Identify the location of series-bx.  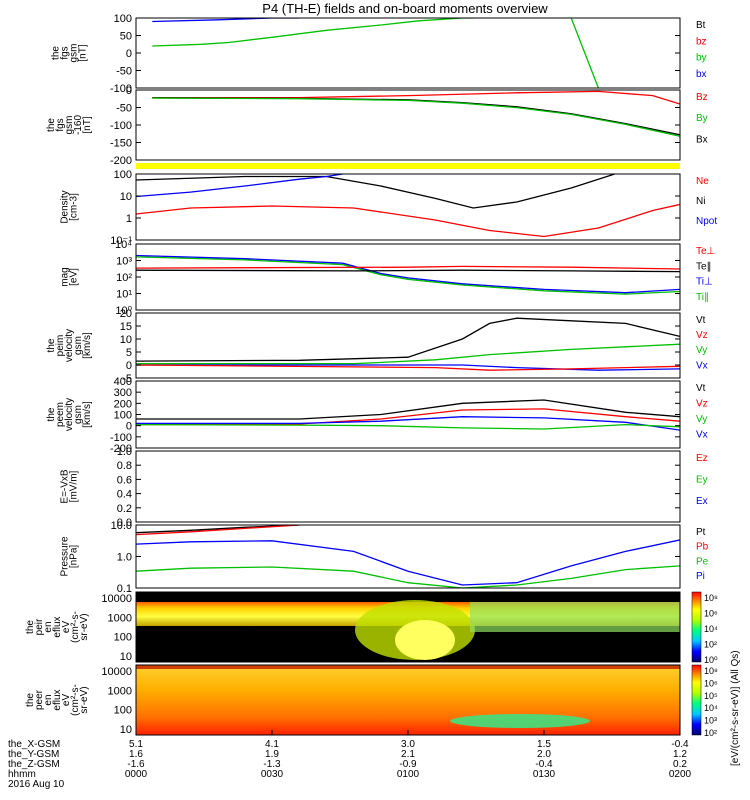
(226, 20).